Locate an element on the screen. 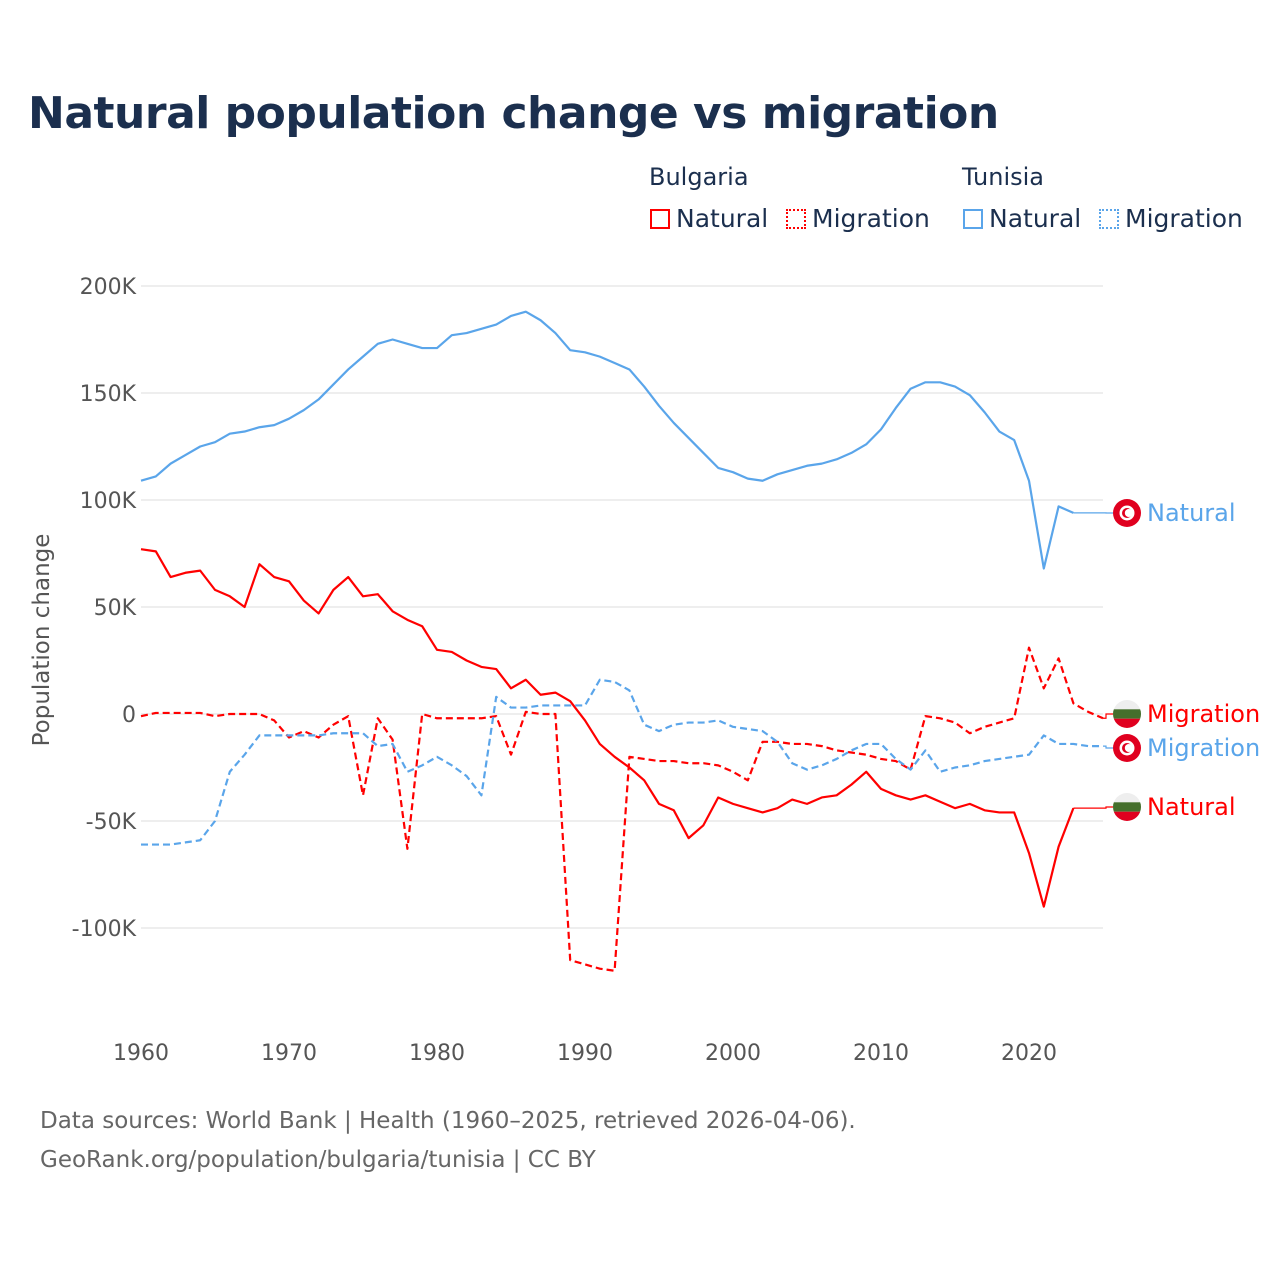 The height and width of the screenshot is (1280, 1280). series-line-tunisia-natural is located at coordinates (607, 440).